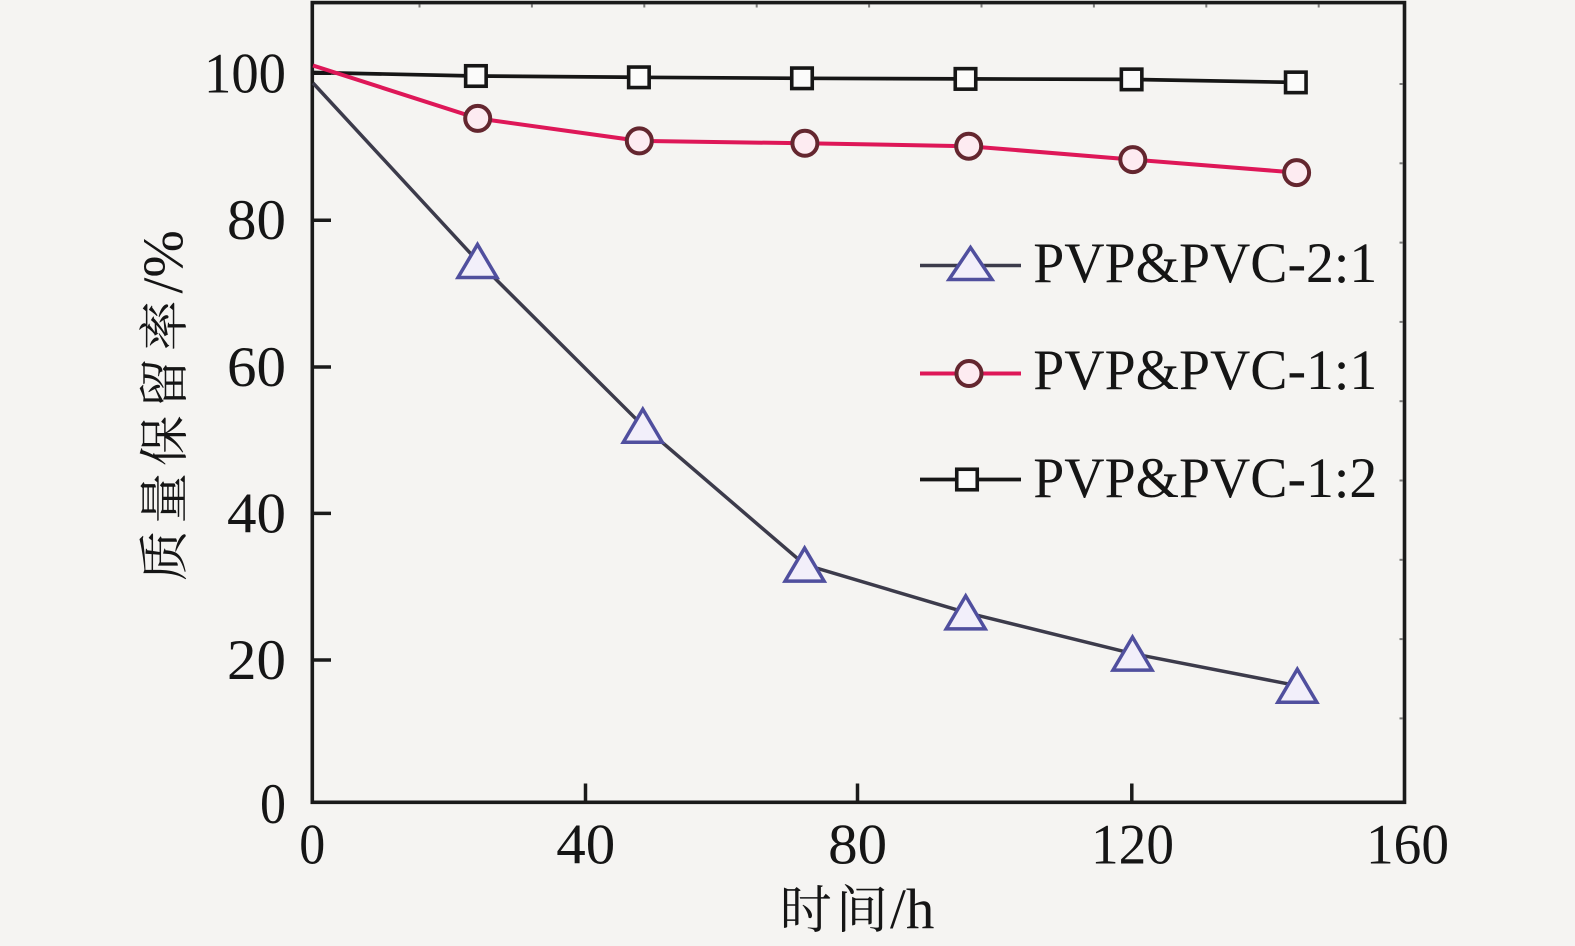 This screenshot has width=1575, height=946. I want to click on svg-text: /h, so click(912, 909).